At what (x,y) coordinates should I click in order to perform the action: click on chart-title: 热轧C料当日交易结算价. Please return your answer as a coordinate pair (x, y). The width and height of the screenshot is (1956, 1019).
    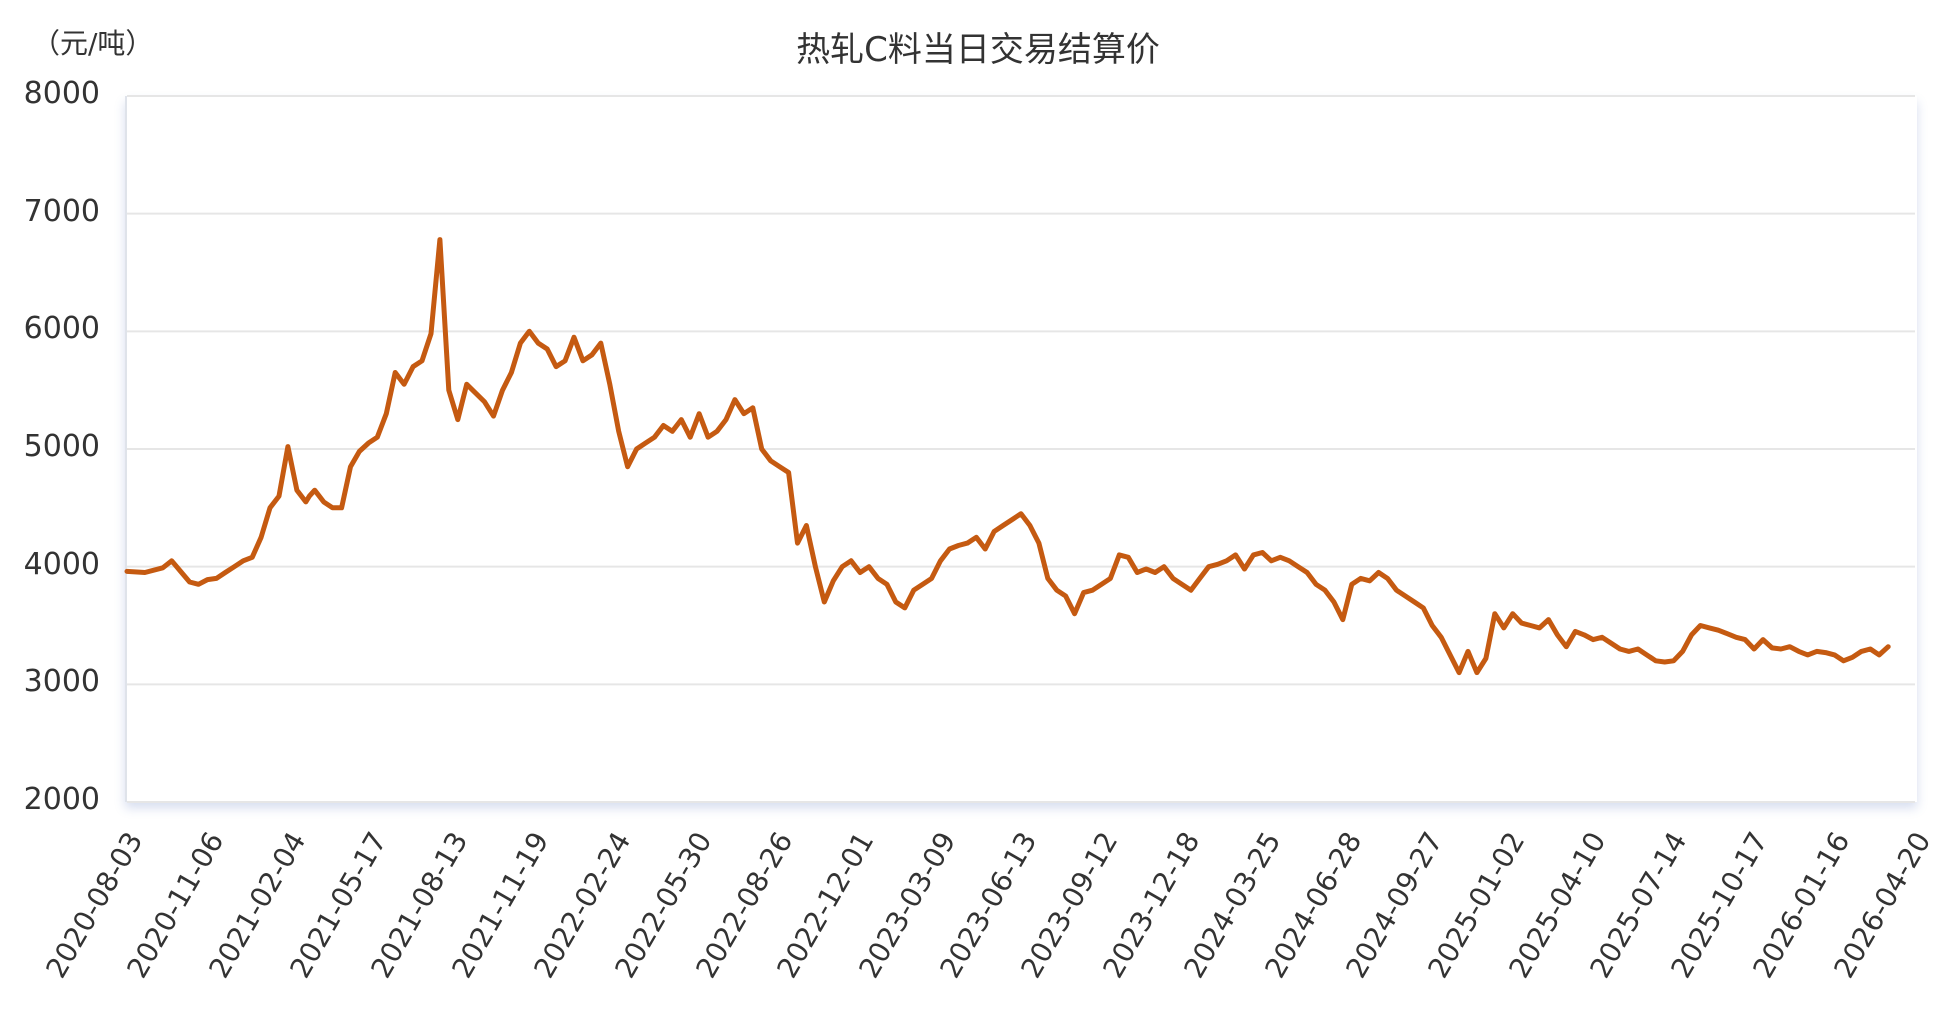
    Looking at the image, I should click on (978, 50).